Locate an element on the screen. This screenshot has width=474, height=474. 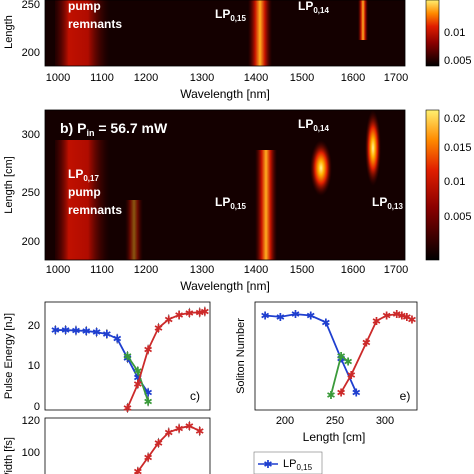
ytick-a-250: 250 is located at coordinates (31, 5).